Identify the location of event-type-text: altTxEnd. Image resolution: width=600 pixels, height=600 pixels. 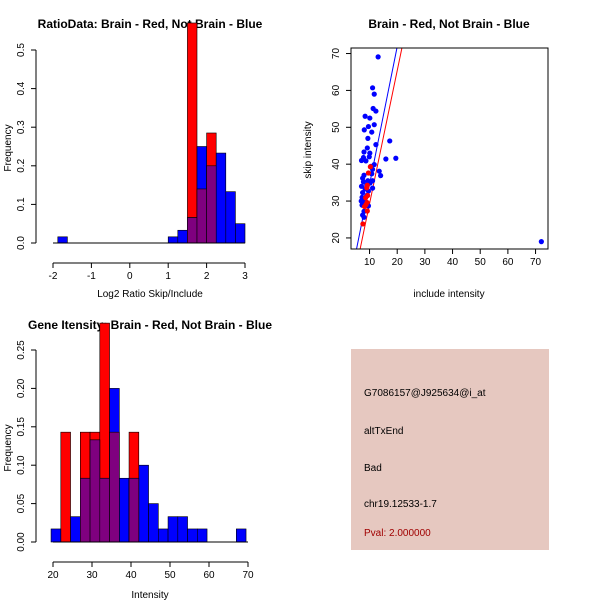
(383, 431).